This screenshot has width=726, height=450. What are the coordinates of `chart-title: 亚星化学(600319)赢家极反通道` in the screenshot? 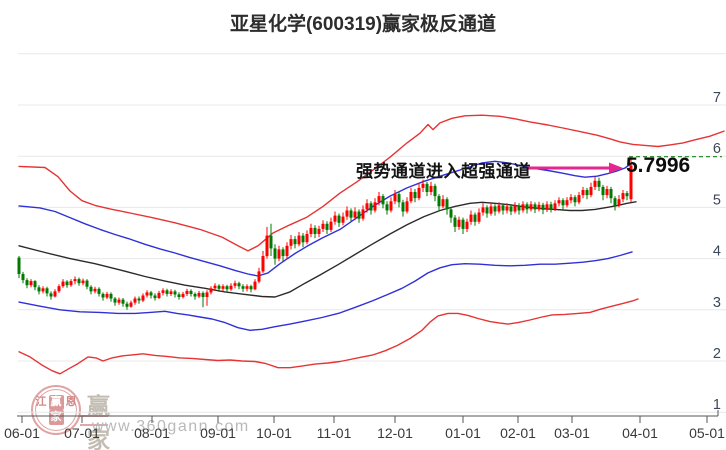 It's located at (363, 24).